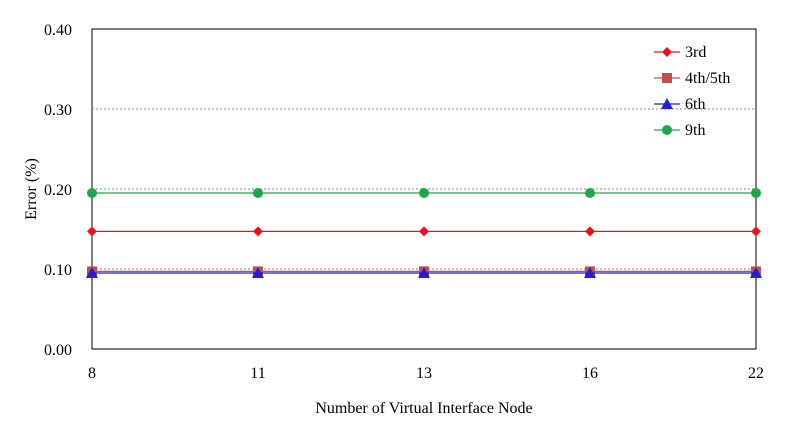 This screenshot has height=431, width=800. What do you see at coordinates (695, 130) in the screenshot?
I see `legend-label: 9th` at bounding box center [695, 130].